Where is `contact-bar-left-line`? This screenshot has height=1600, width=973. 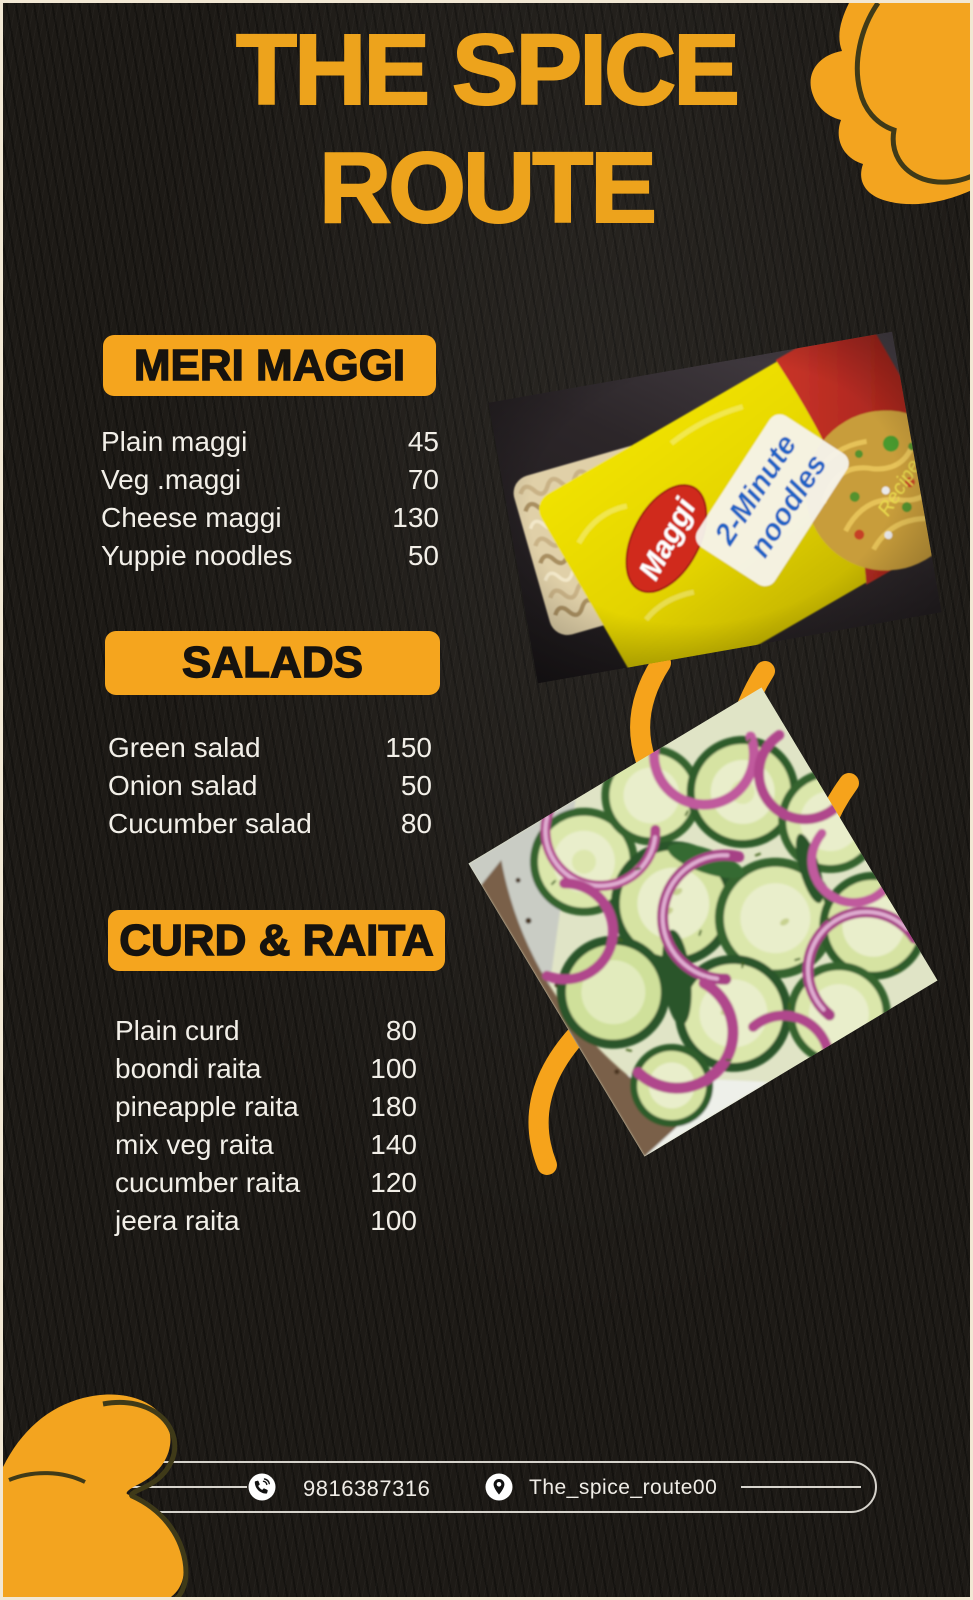 contact-bar-left-line is located at coordinates (173, 1487).